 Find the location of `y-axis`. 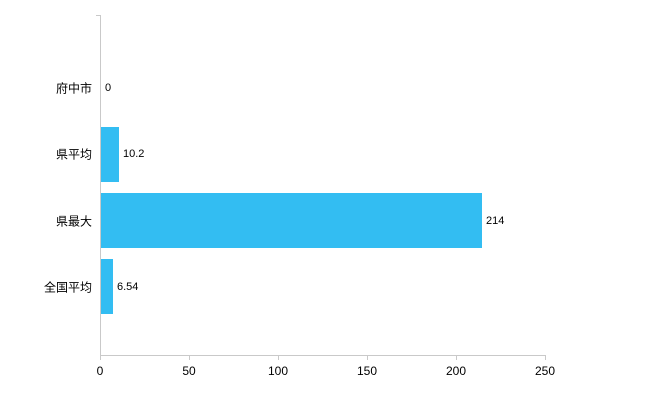

y-axis is located at coordinates (100, 185).